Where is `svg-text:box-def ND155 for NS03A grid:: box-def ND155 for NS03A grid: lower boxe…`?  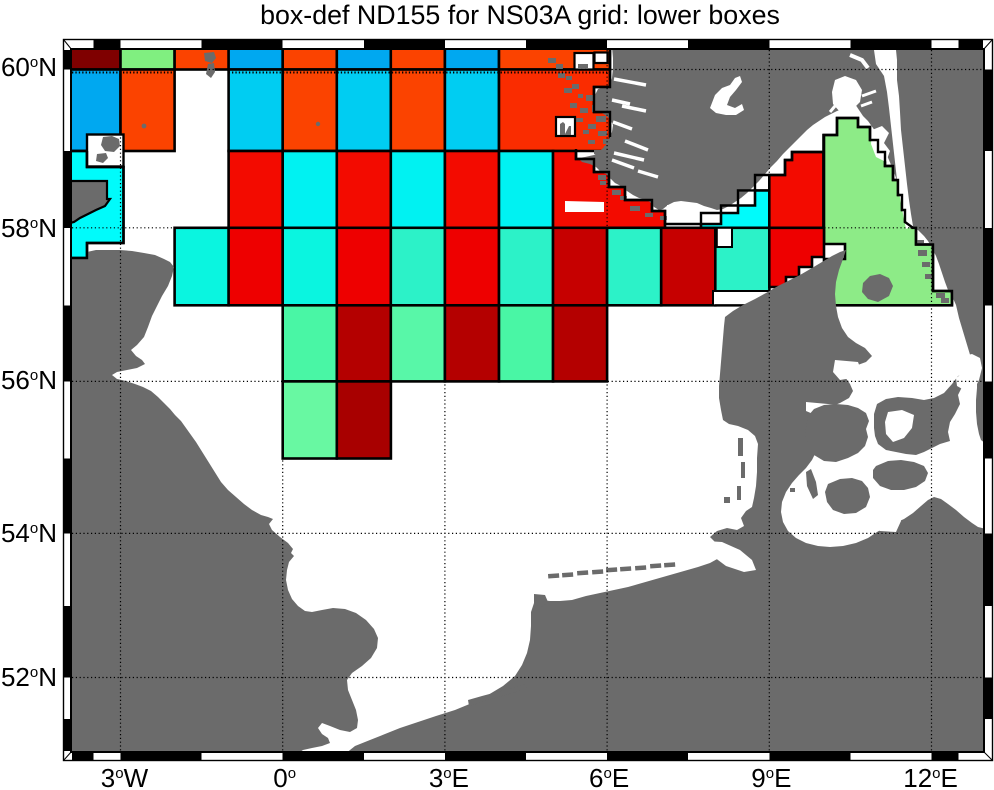 svg-text:box-def ND155 for NS03A grid:: box-def ND155 for NS03A grid: lower boxe… is located at coordinates (520, 15).